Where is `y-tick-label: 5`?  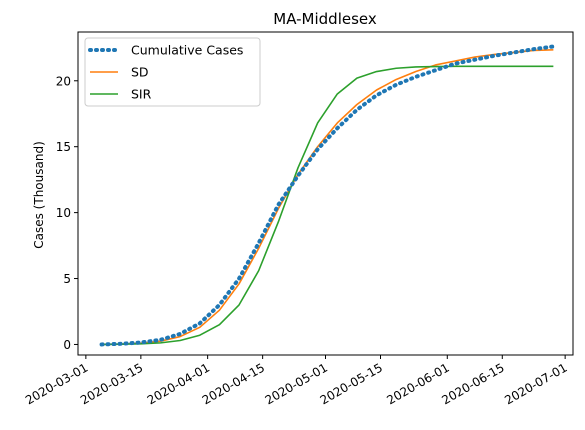
y-tick-label: 5 is located at coordinates (67, 279).